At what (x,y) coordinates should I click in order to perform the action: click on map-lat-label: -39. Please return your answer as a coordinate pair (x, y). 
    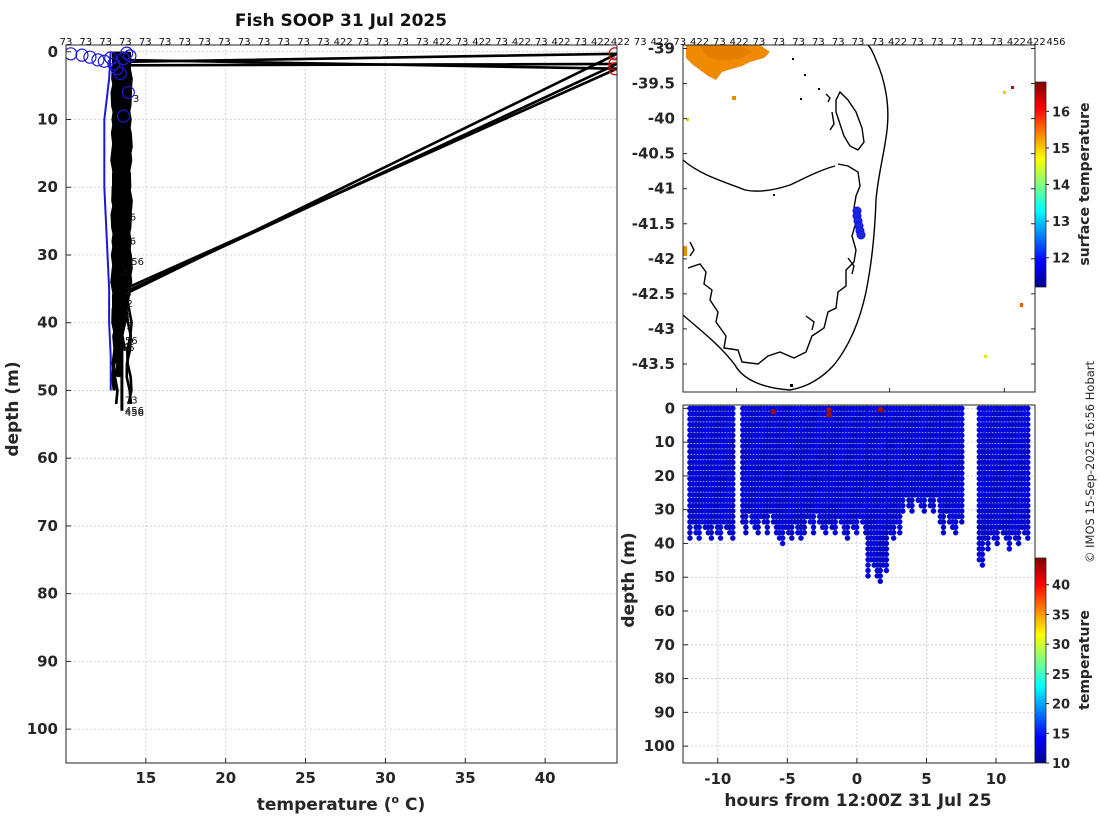
    Looking at the image, I should click on (661, 49).